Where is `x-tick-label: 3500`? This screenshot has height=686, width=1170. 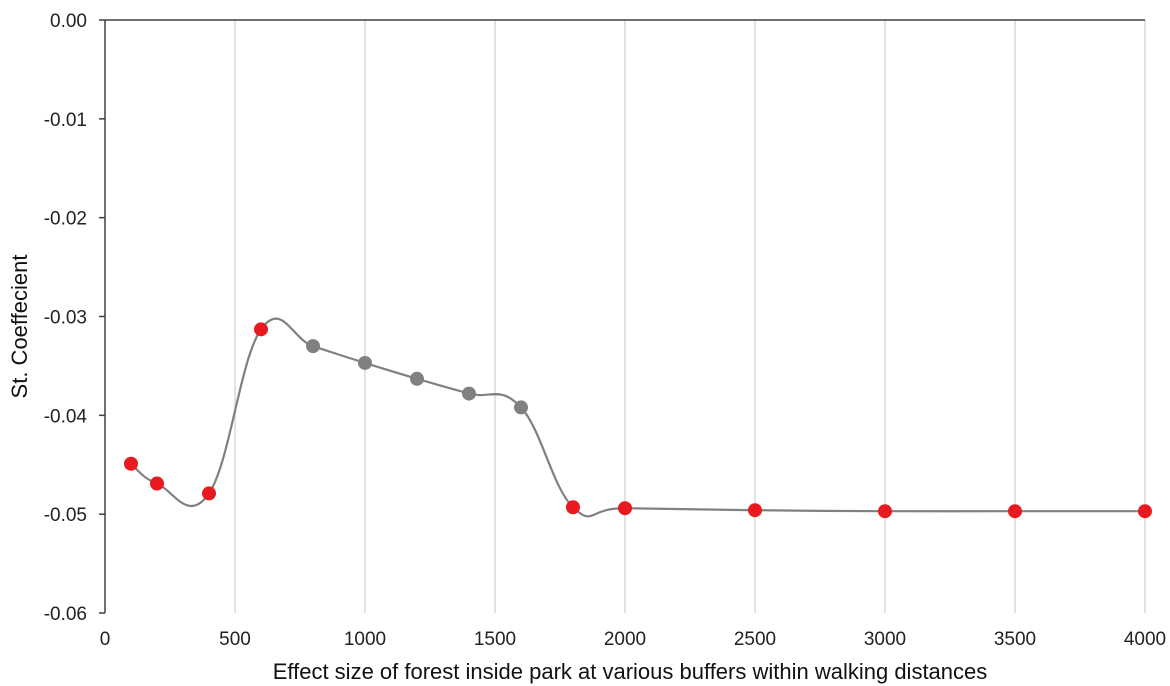
x-tick-label: 3500 is located at coordinates (1015, 639).